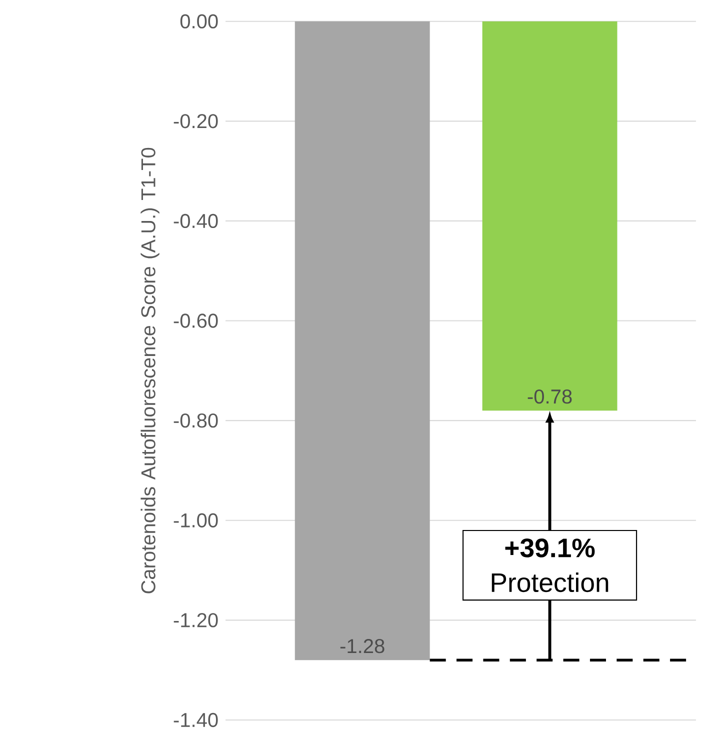 This screenshot has height=734, width=703. What do you see at coordinates (196, 720) in the screenshot?
I see `y-tick-label: -1.40` at bounding box center [196, 720].